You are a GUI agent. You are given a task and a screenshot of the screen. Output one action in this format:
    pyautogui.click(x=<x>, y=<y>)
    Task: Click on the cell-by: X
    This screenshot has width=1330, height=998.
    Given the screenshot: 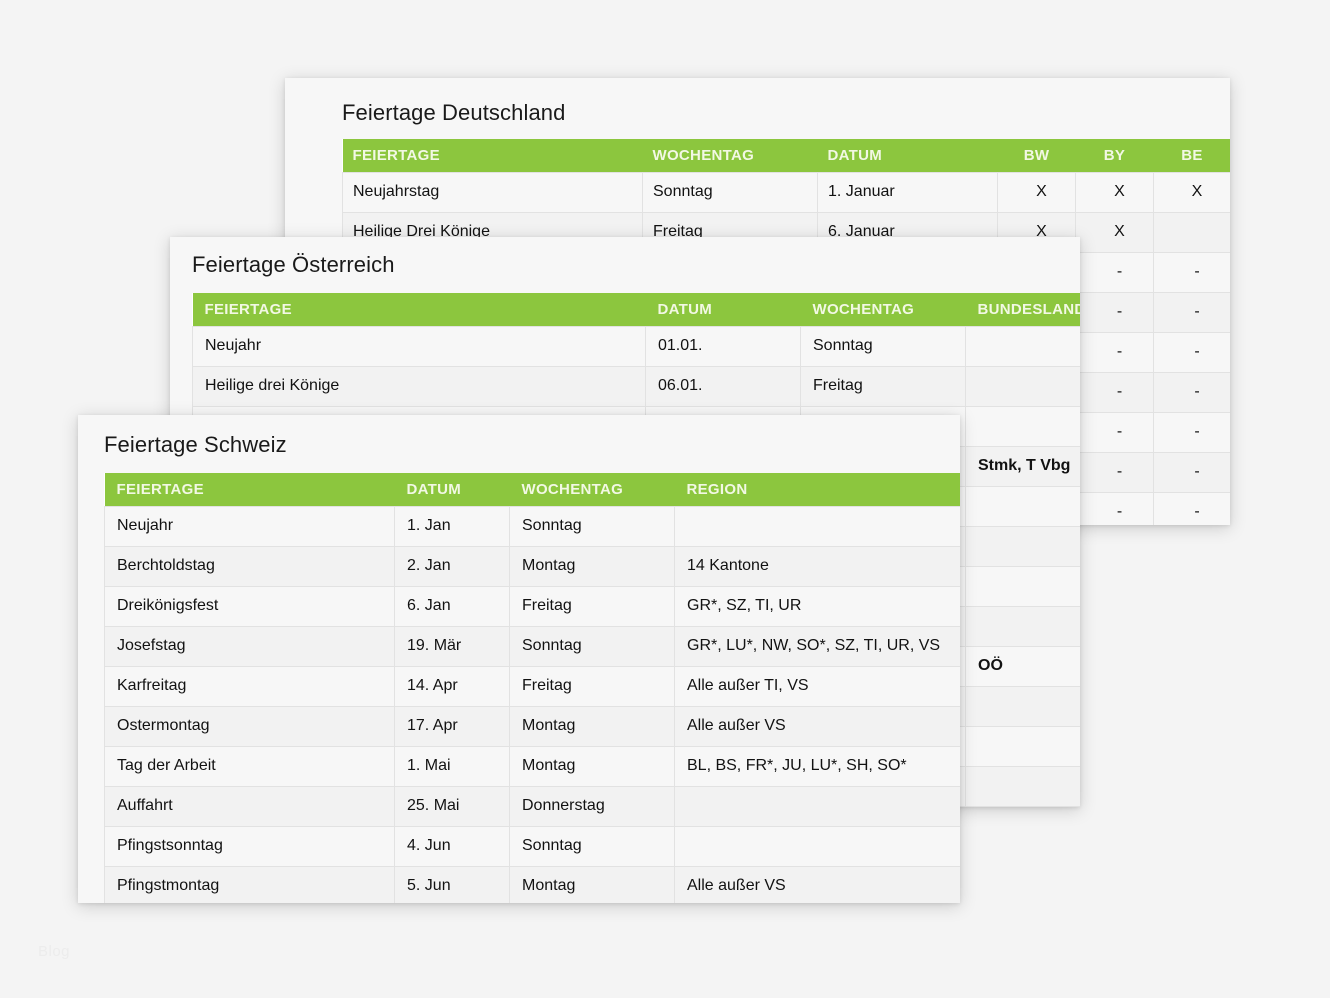 What is the action you would take?
    pyautogui.click(x=1114, y=232)
    